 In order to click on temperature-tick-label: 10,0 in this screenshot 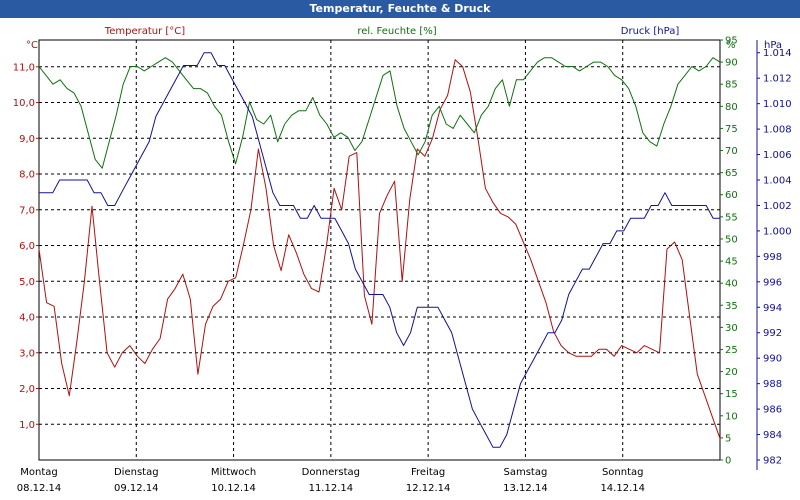, I will do `click(24, 103)`.